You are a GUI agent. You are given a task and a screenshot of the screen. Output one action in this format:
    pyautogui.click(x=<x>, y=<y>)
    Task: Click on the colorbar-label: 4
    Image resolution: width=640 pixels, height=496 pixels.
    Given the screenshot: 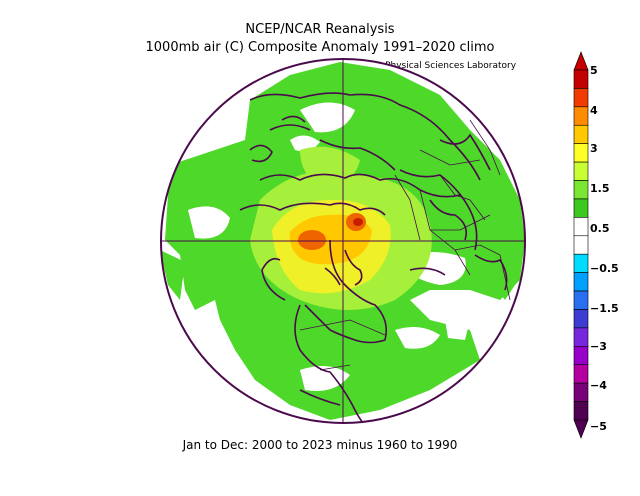 What is the action you would take?
    pyautogui.click(x=594, y=110)
    